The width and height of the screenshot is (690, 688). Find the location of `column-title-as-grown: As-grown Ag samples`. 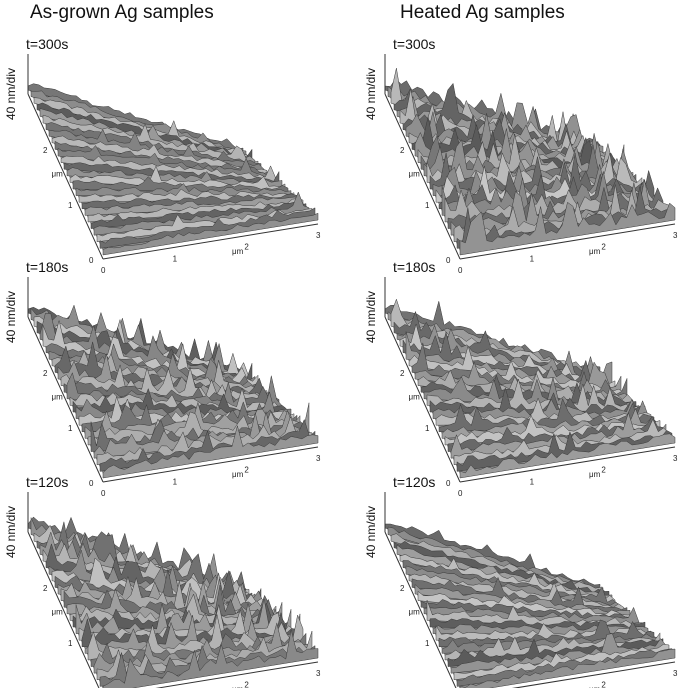

column-title-as-grown: As-grown Ag samples is located at coordinates (122, 12).